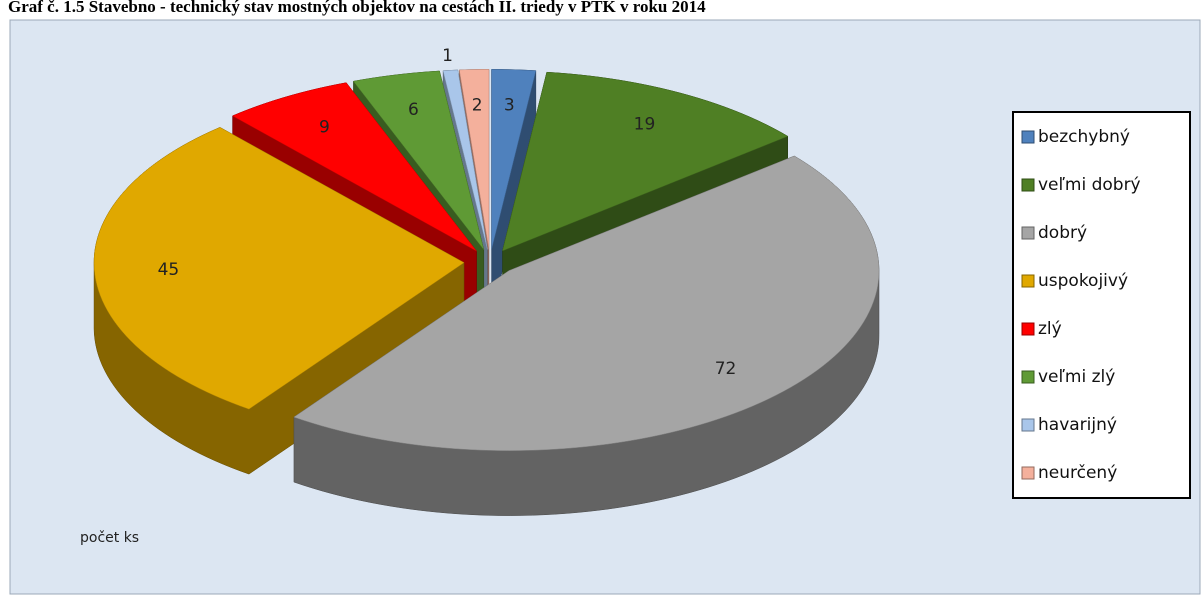 The image size is (1202, 595). Describe the element at coordinates (1050, 329) in the screenshot. I see `legend-label: zlý` at that location.